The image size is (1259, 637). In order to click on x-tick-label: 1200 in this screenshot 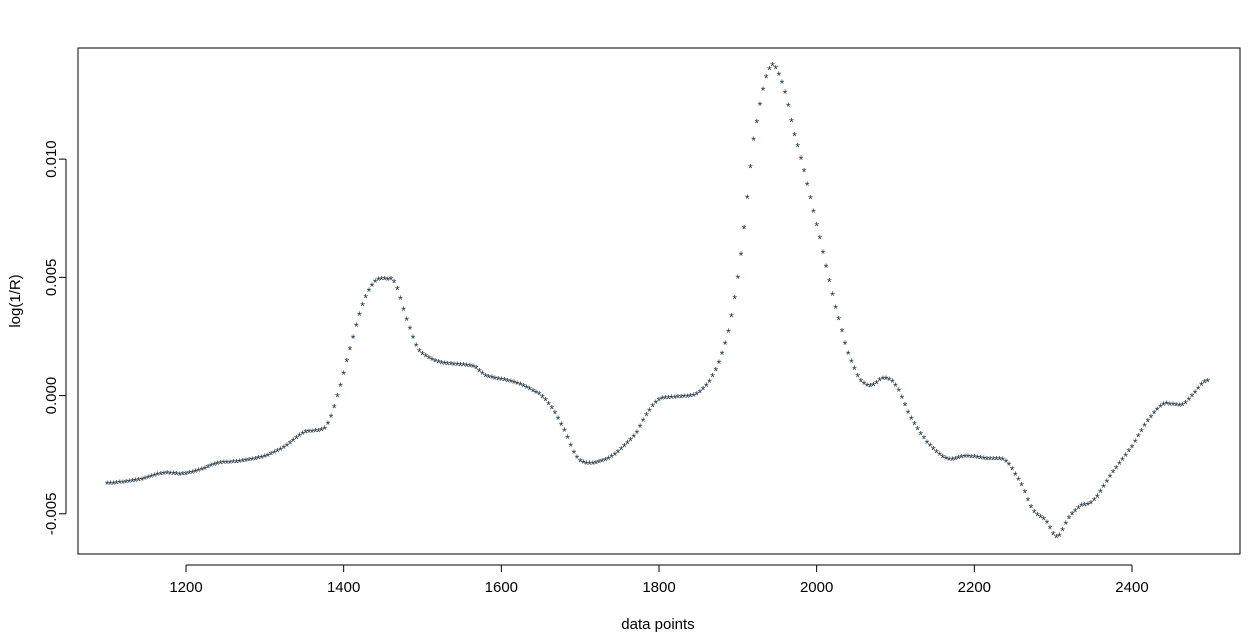, I will do `click(185, 587)`.